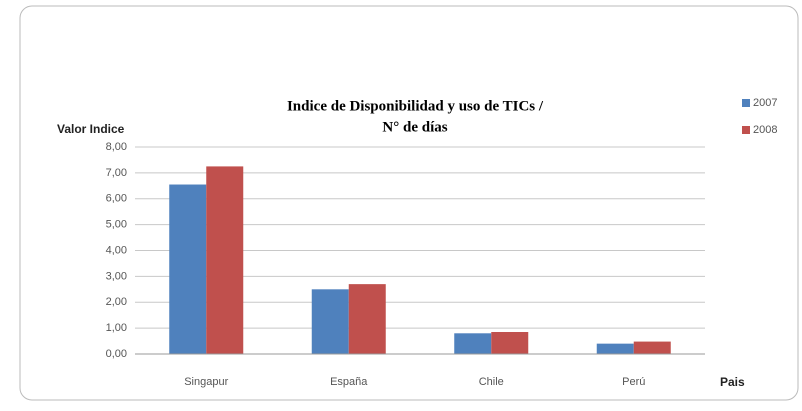 The height and width of the screenshot is (411, 802). I want to click on chart-title: Indice de Disponibilidad y uso de TICs /, so click(415, 106).